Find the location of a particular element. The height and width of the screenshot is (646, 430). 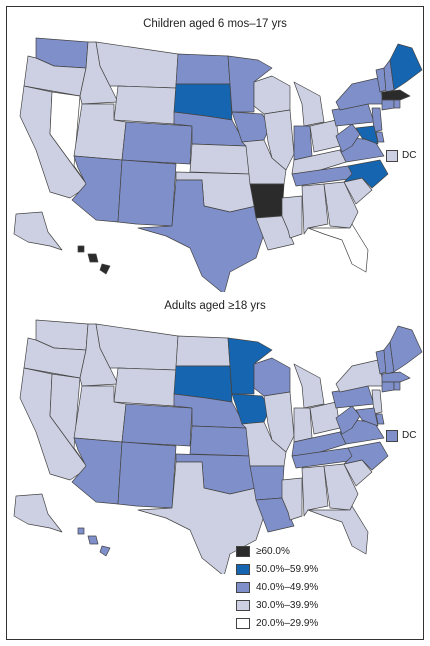

legend-item-20: 20.0%–29.9% is located at coordinates (277, 623).